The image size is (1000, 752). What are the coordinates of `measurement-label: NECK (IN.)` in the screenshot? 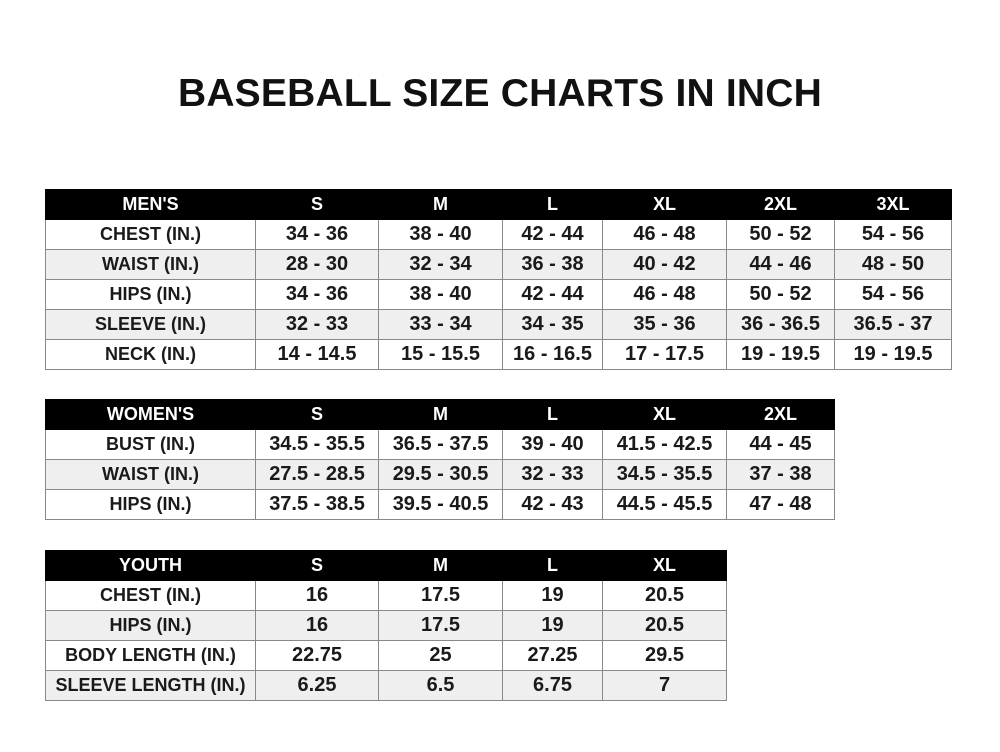 It's located at (150, 354).